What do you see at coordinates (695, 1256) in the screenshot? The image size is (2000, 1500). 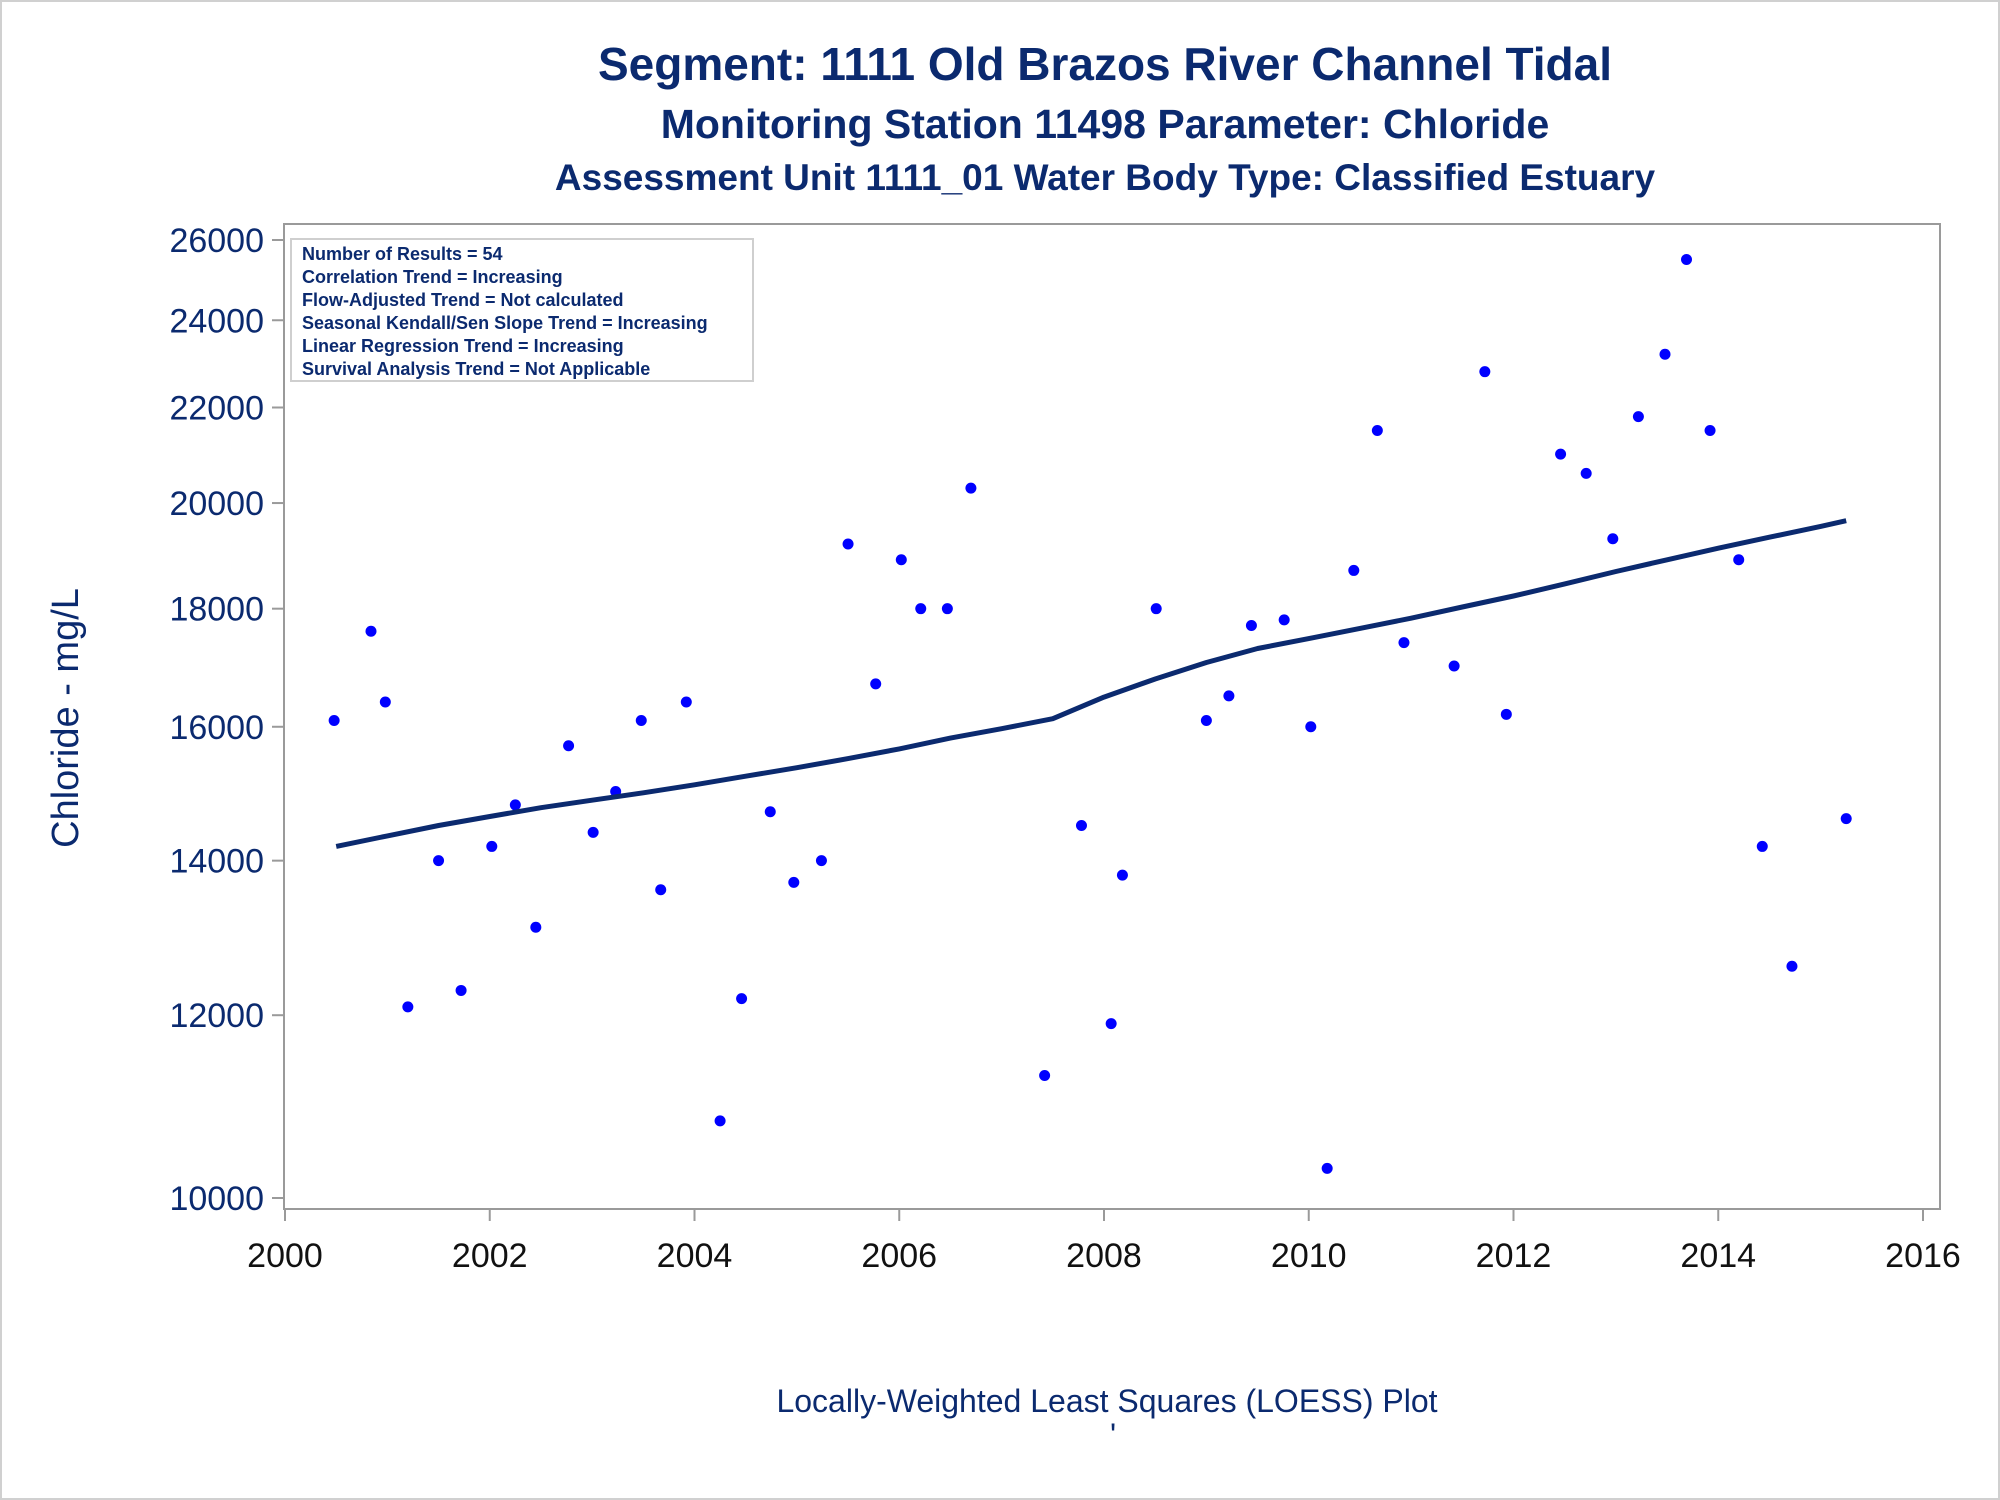 I see `x-tick-label: 2004` at bounding box center [695, 1256].